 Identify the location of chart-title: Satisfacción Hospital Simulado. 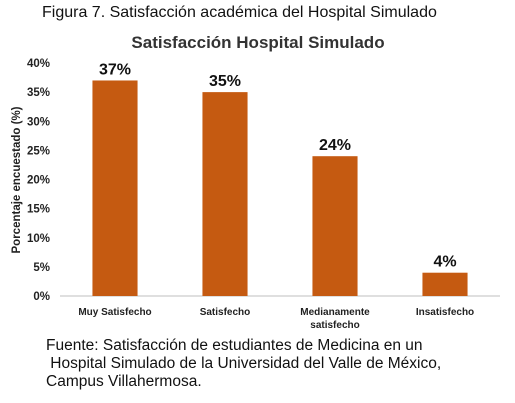
(257, 42).